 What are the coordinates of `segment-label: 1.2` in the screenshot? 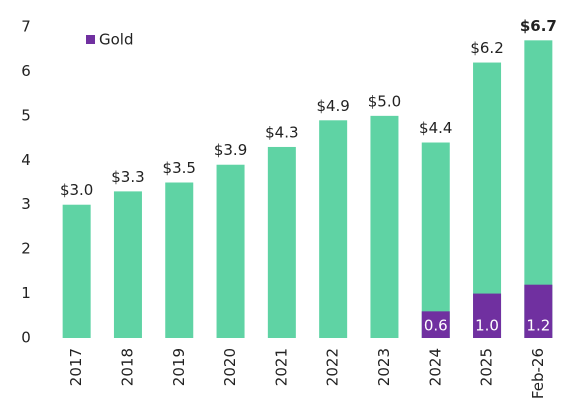 It's located at (538, 326).